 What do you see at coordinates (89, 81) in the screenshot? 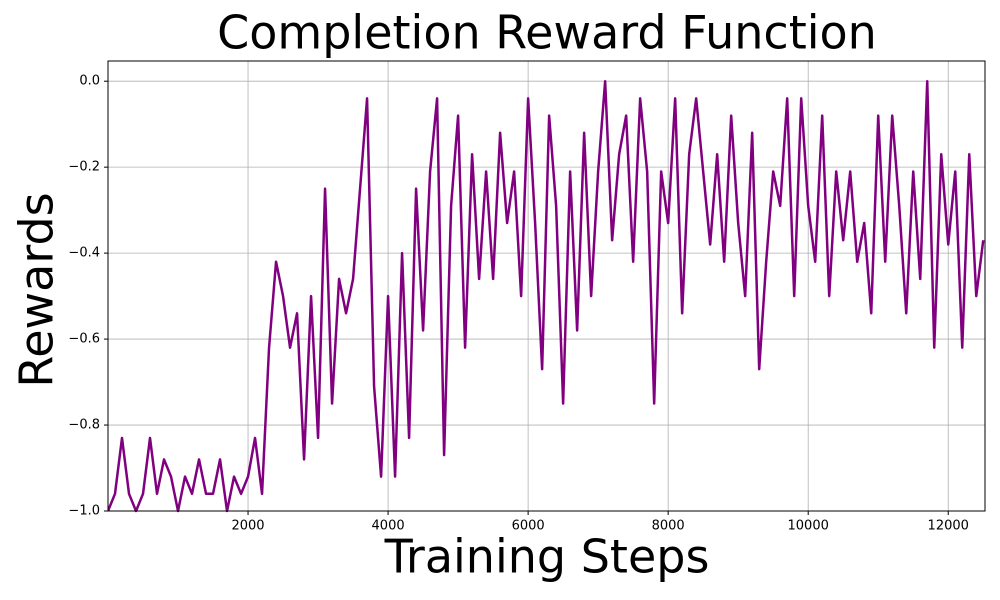
I see `y-tick-label: 0.0` at bounding box center [89, 81].